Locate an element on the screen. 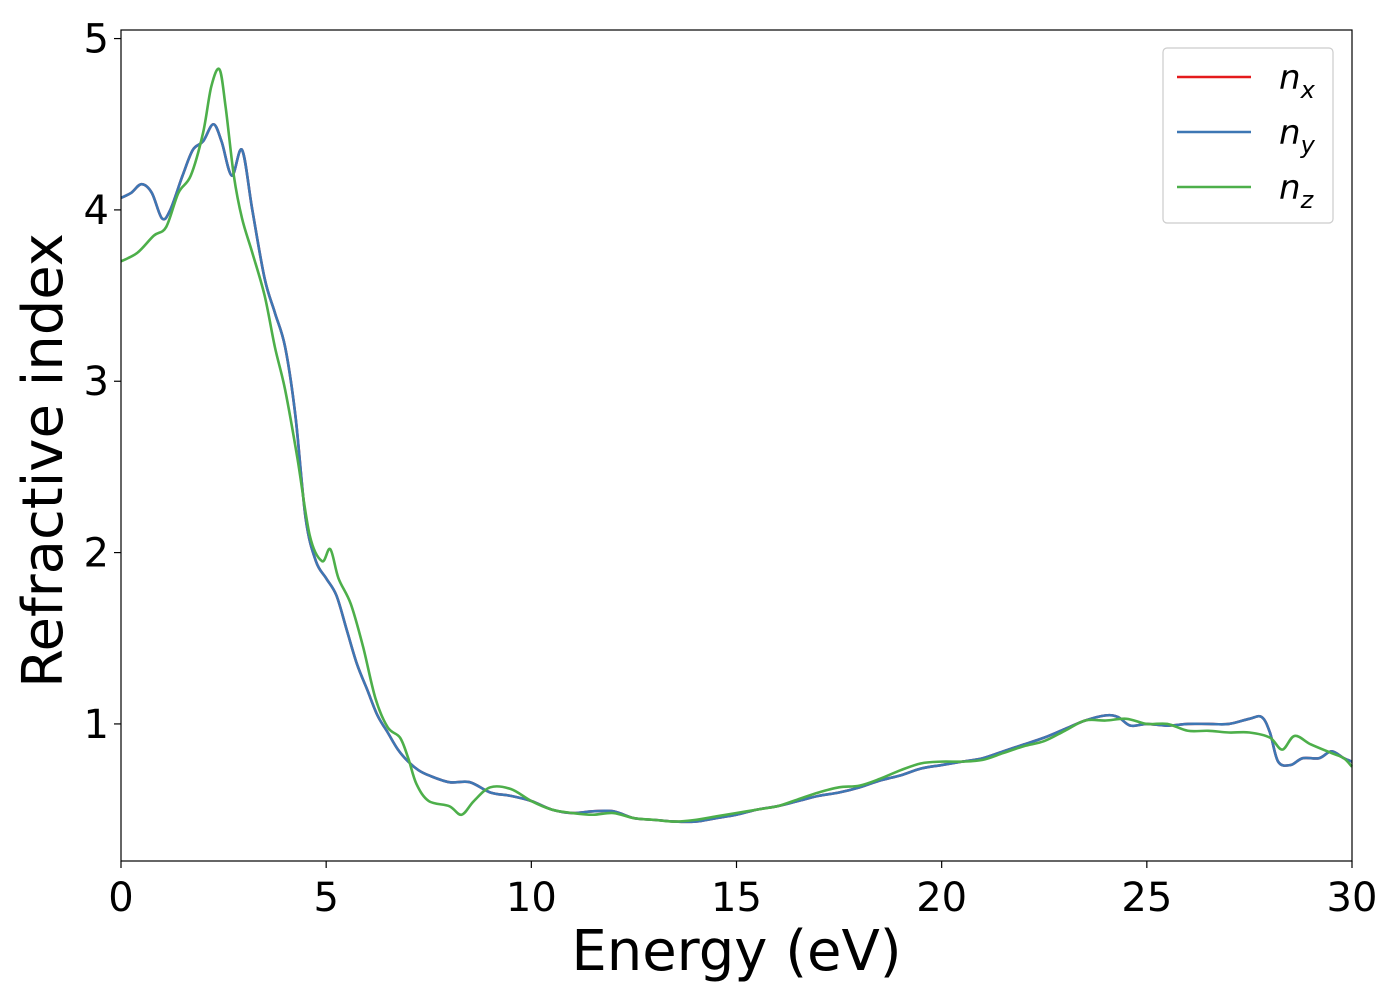  legend-box is located at coordinates (1248, 135).